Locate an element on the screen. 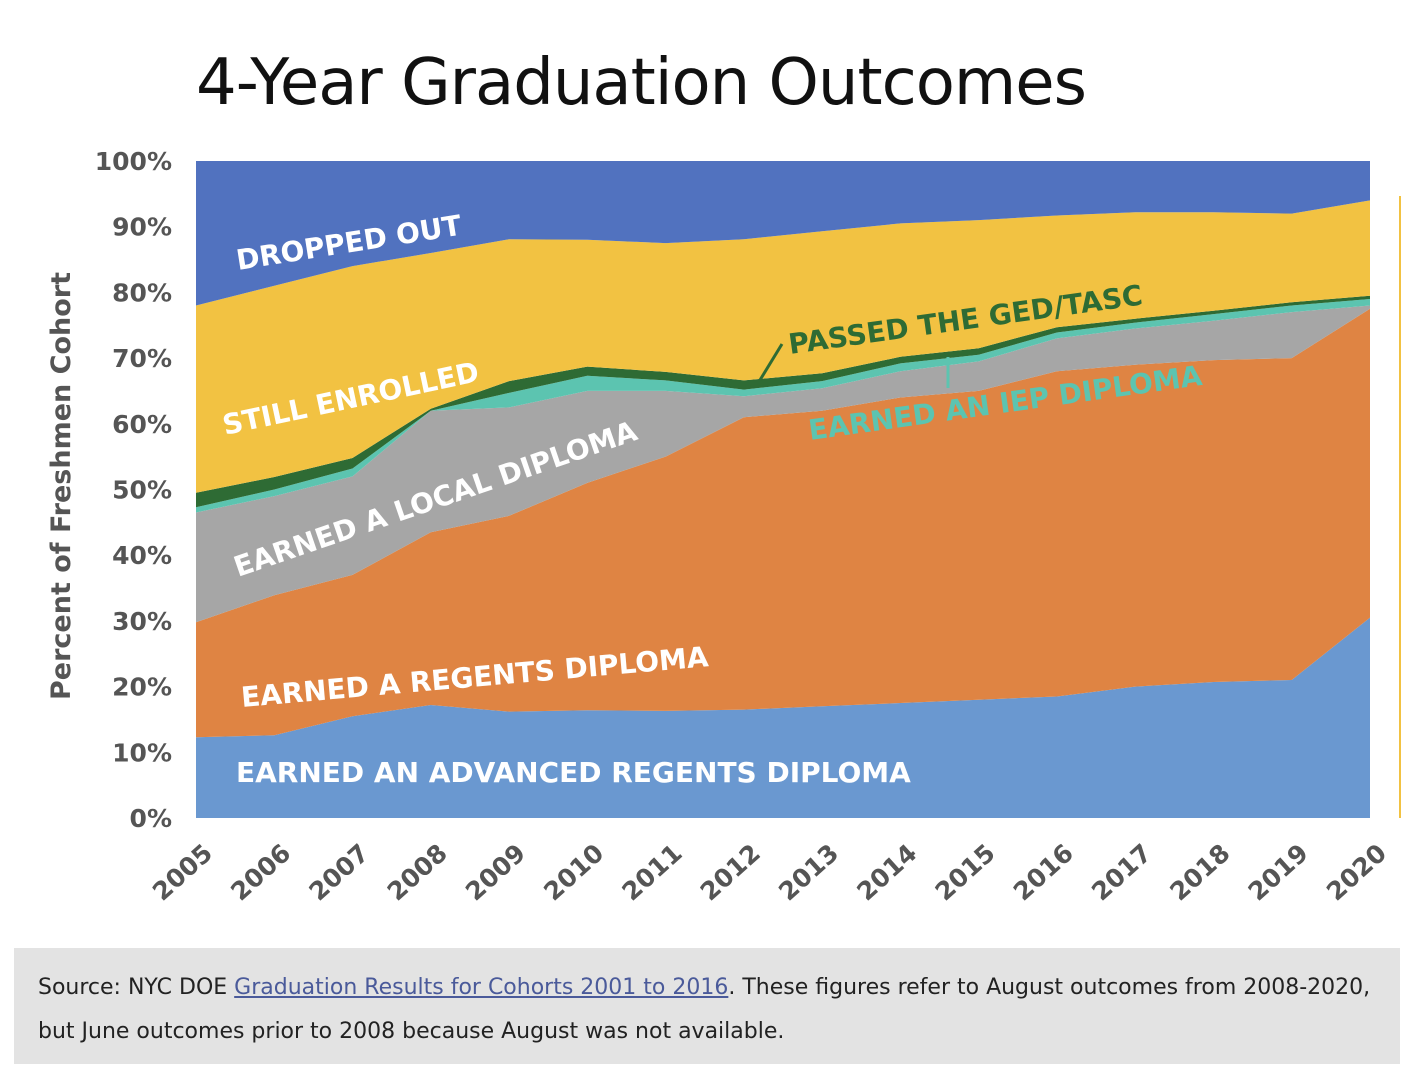 The width and height of the screenshot is (1402, 1076). y-tick-label: 100% is located at coordinates (133, 161).